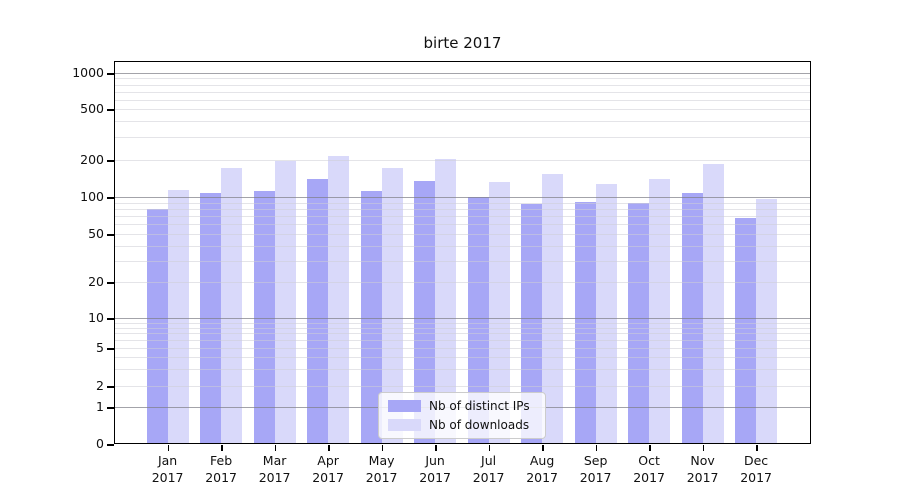 The image size is (900, 500). I want to click on y-tick-label: 0, so click(100, 443).